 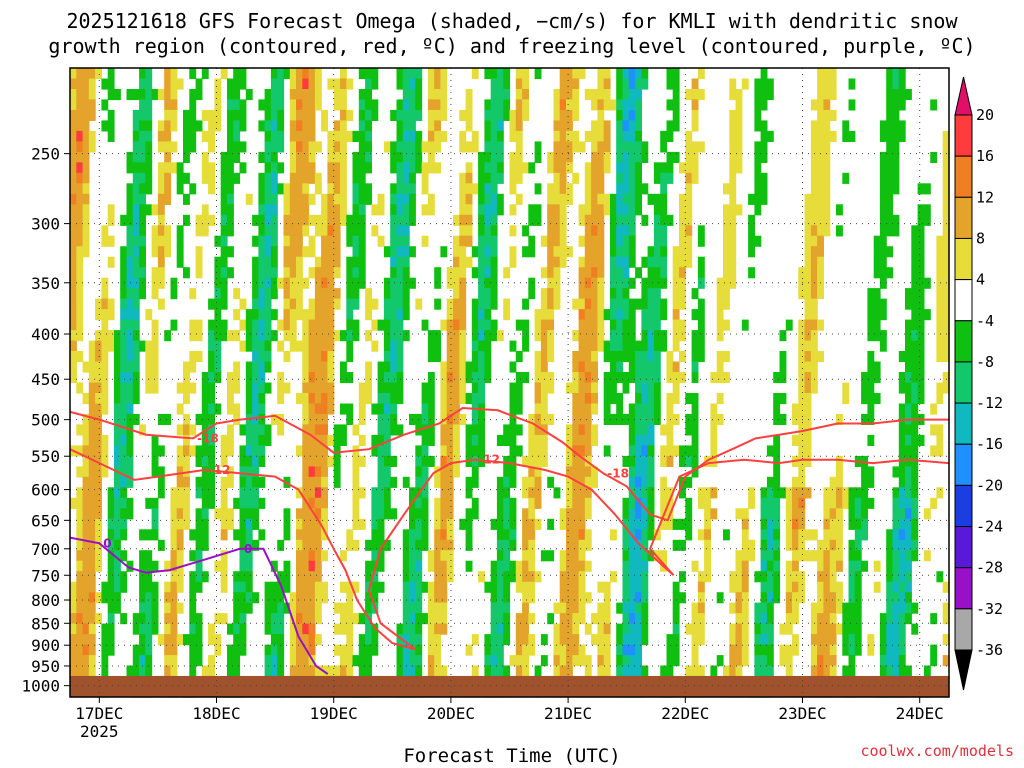 What do you see at coordinates (985, 115) in the screenshot?
I see `colorbar-label: 20` at bounding box center [985, 115].